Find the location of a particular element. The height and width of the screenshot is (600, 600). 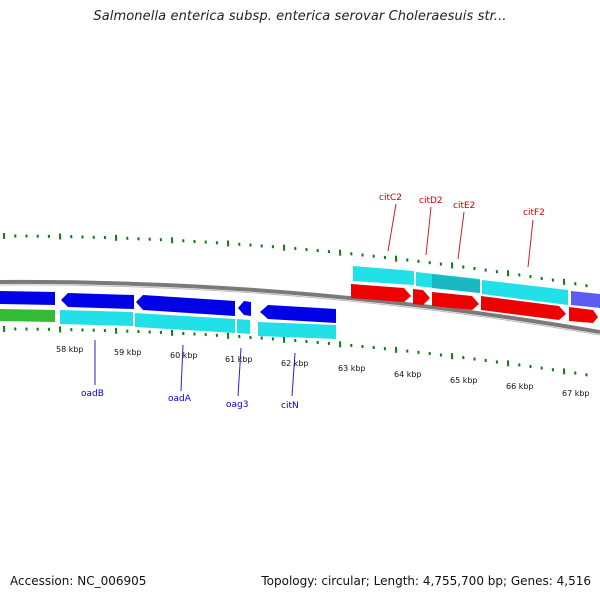

kbp-label: 66 kbp is located at coordinates (520, 386).